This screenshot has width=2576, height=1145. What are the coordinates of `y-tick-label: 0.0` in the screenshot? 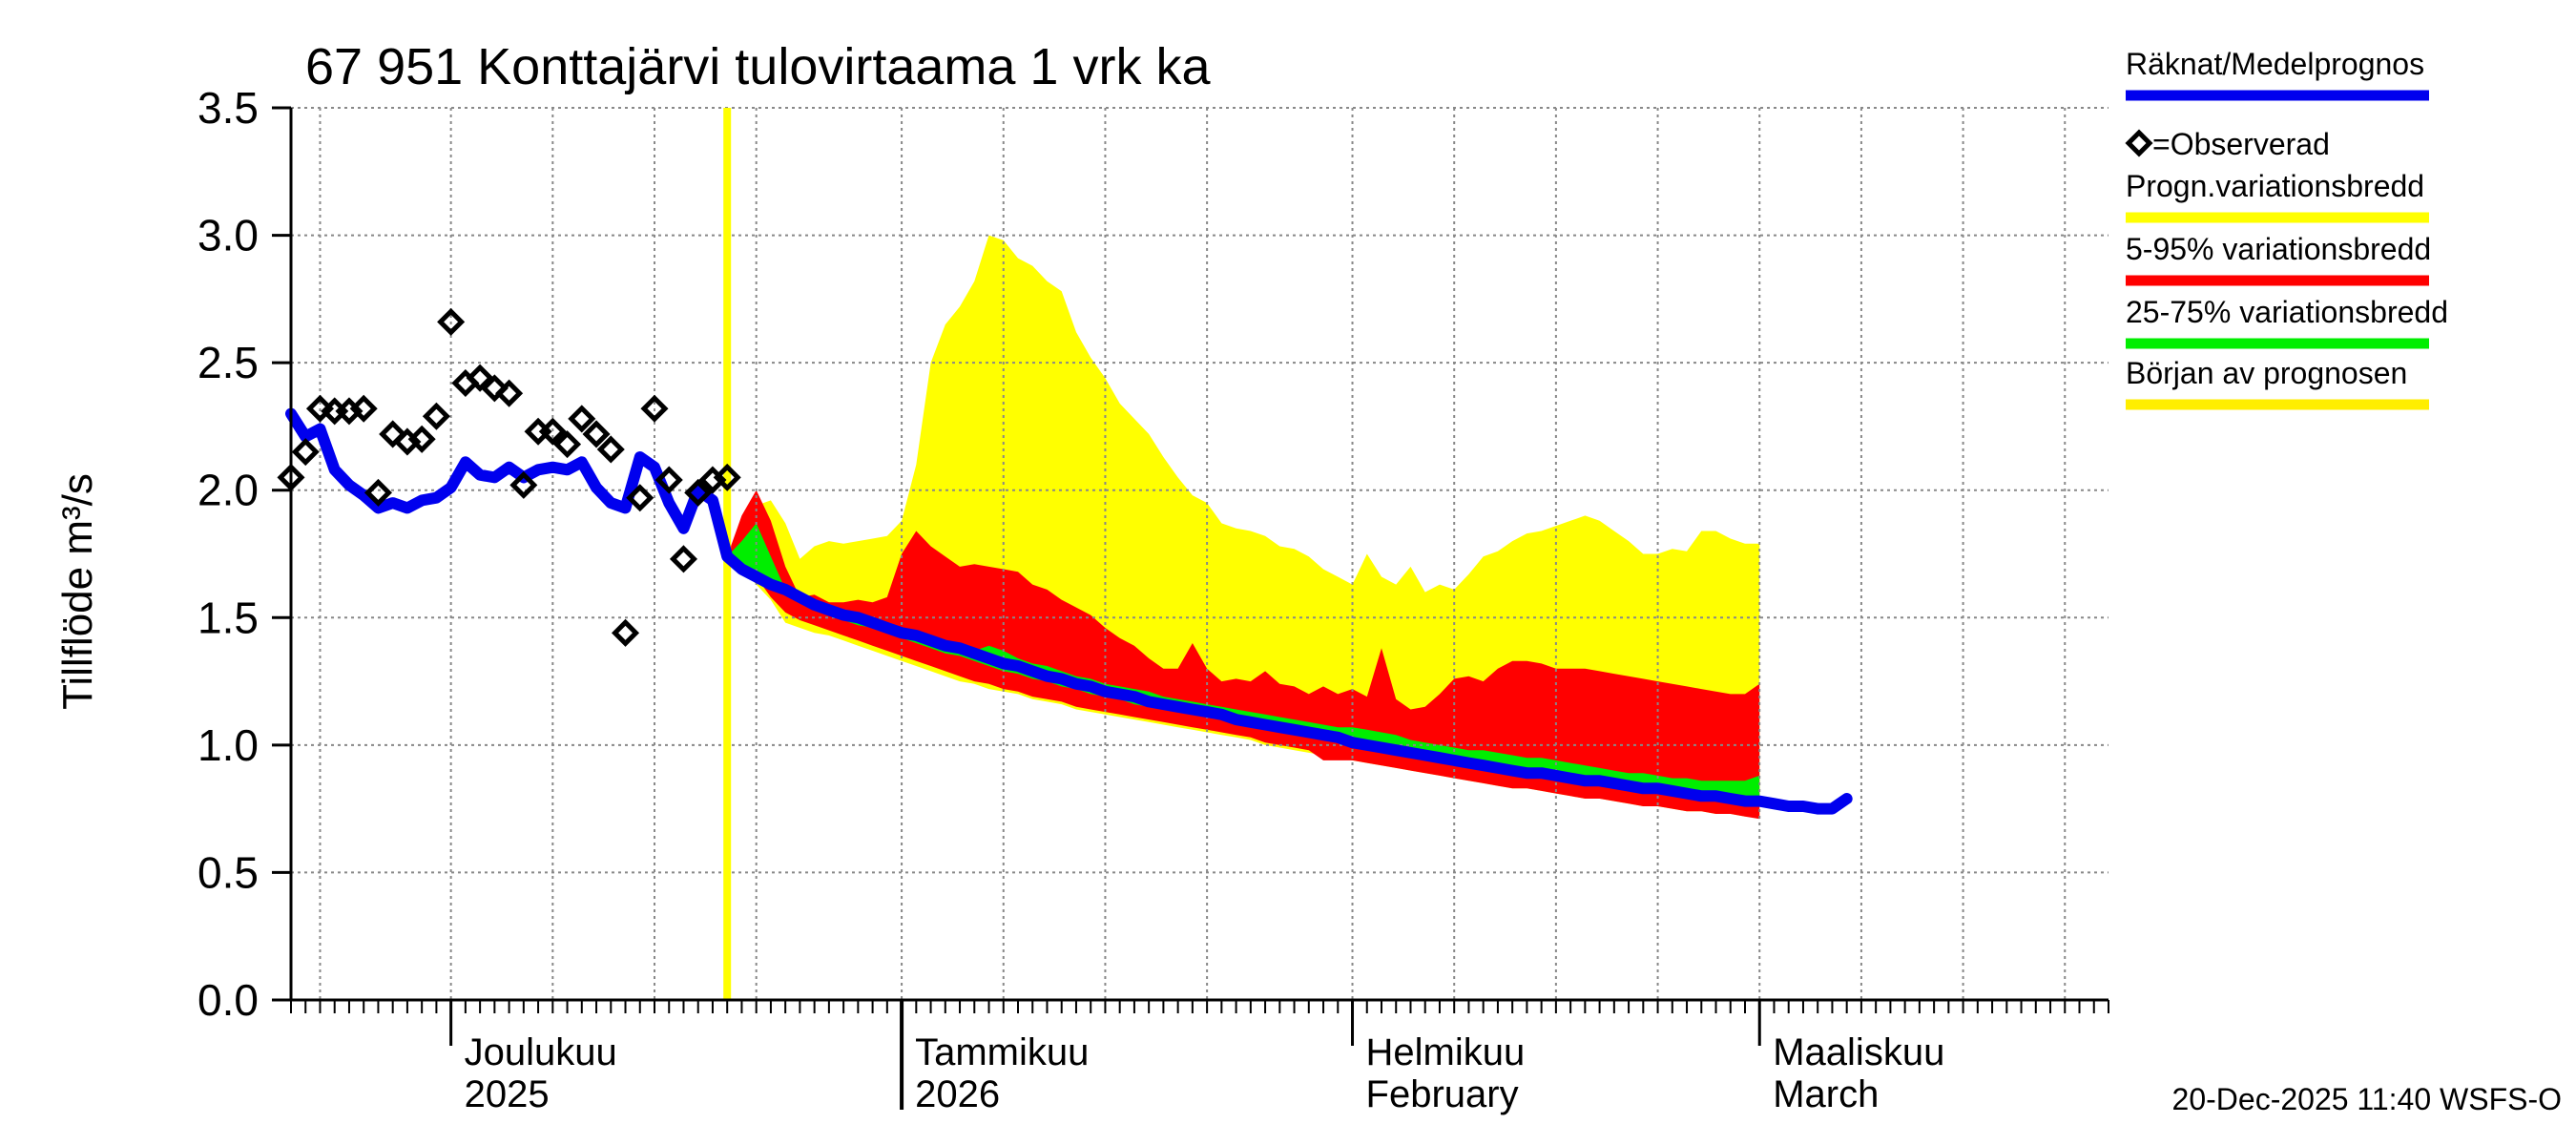 It's located at (228, 1000).